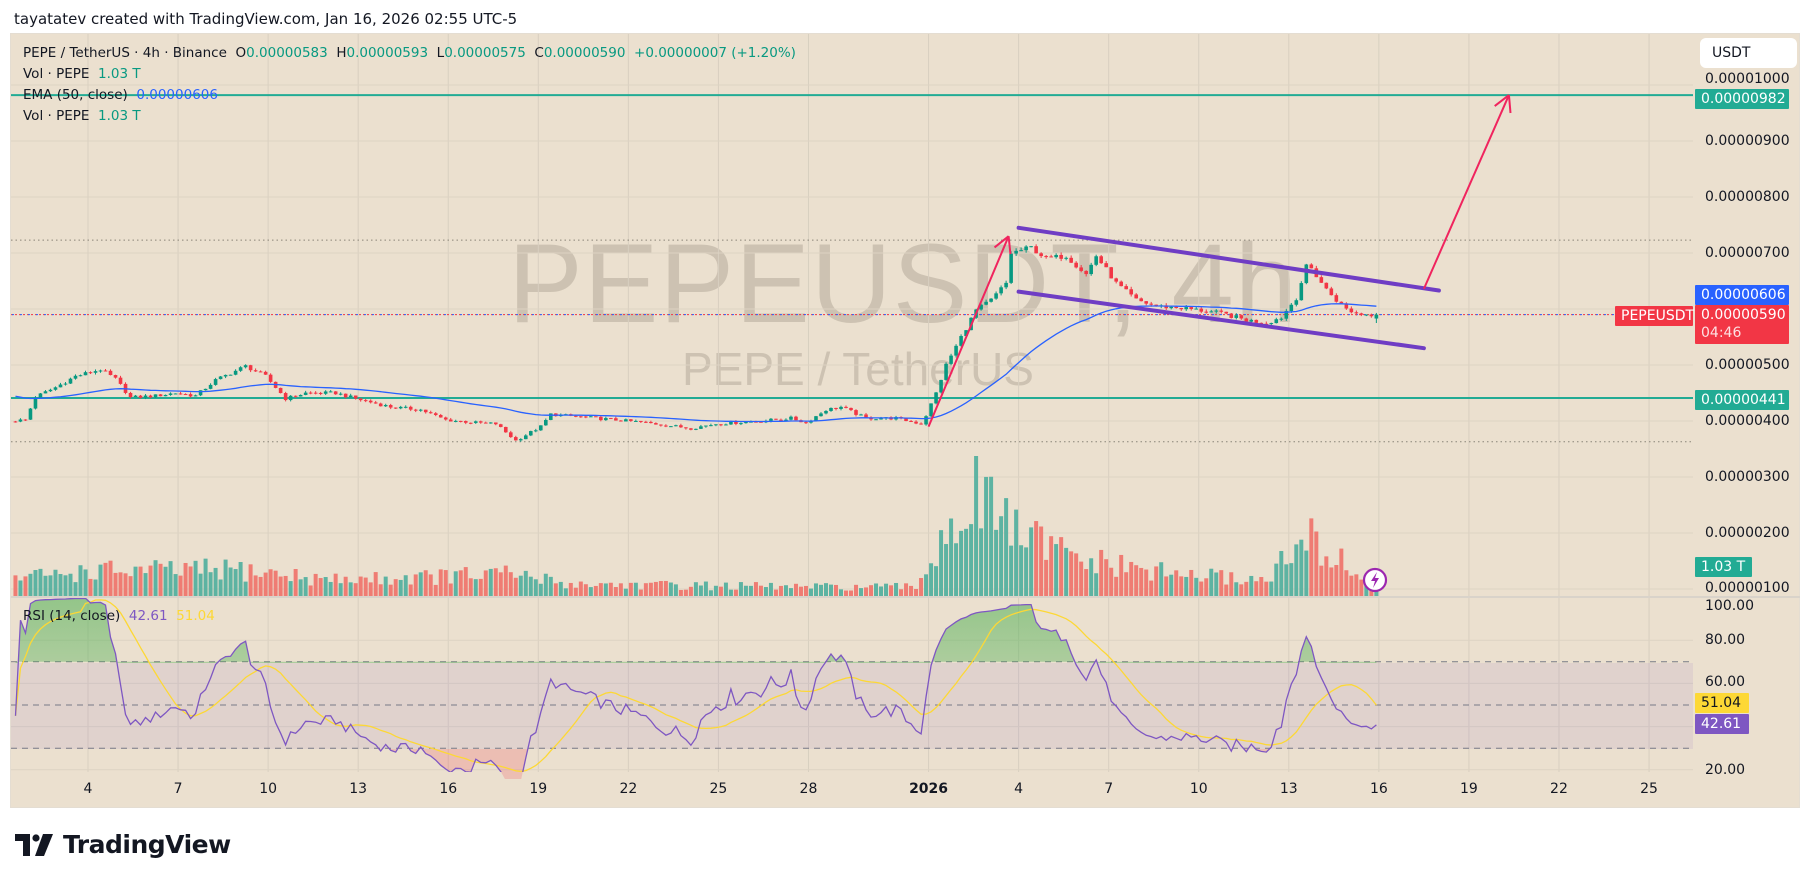 The image size is (1814, 883). What do you see at coordinates (119, 616) in the screenshot?
I see `legend-rsi: RSI (14, close) 42.61 51.04` at bounding box center [119, 616].